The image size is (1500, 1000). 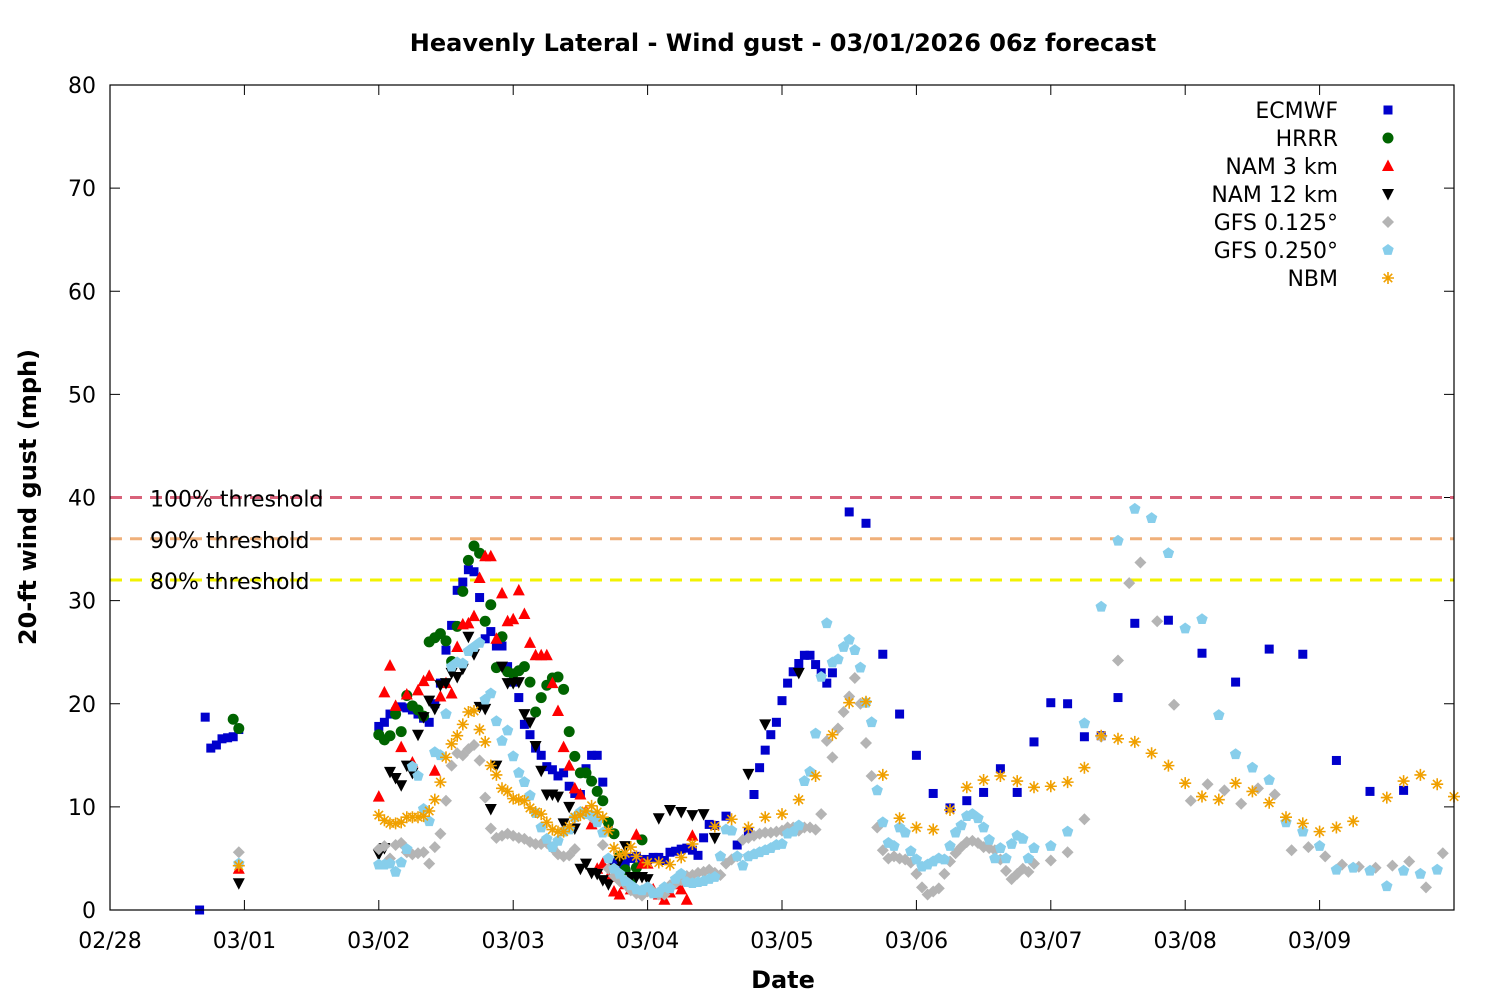 What do you see at coordinates (1319, 941) in the screenshot?
I see `x-tick-label: 03/09` at bounding box center [1319, 941].